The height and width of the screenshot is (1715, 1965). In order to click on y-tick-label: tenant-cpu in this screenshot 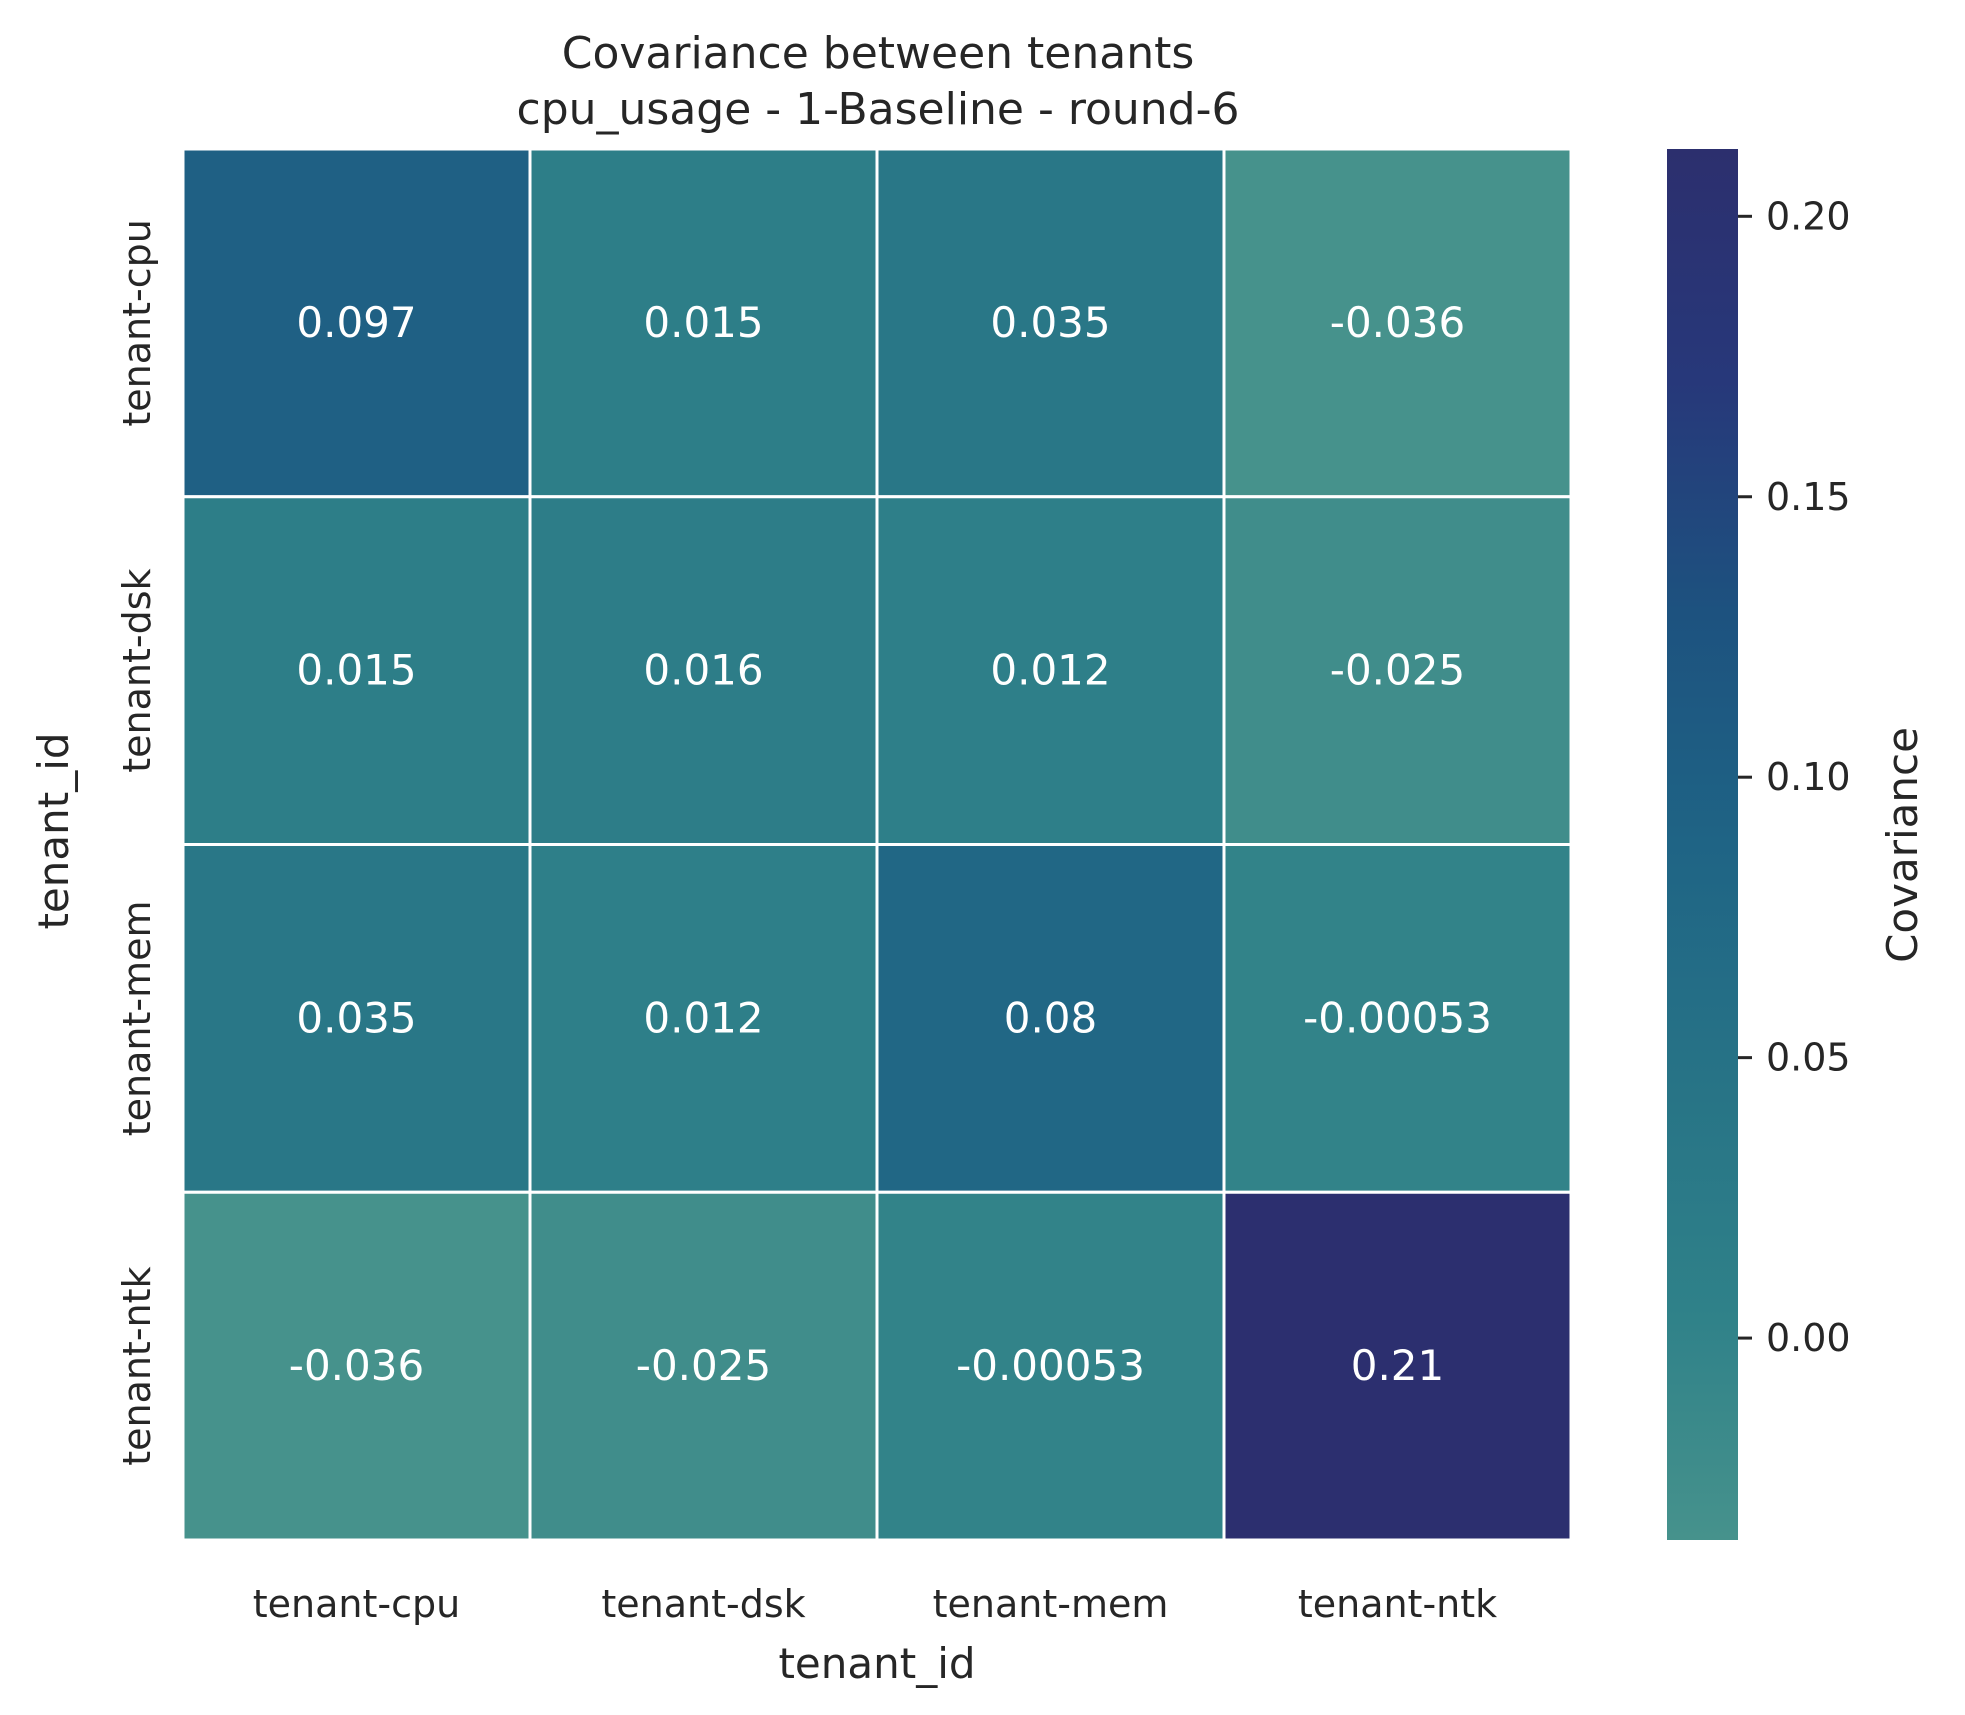, I will do `click(137, 322)`.